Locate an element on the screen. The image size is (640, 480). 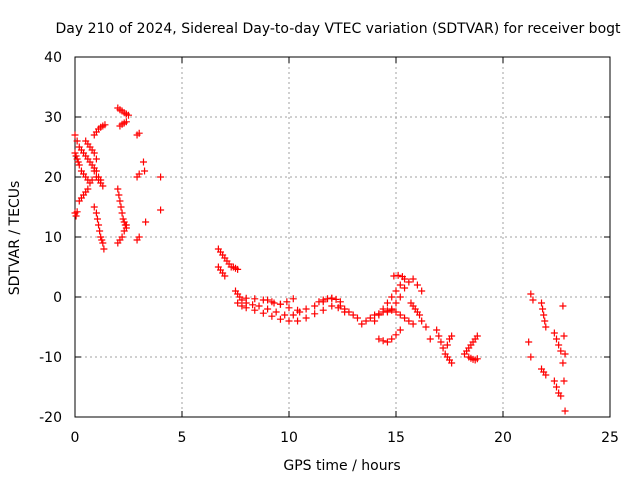
series-s21 is located at coordinates (268, 303).